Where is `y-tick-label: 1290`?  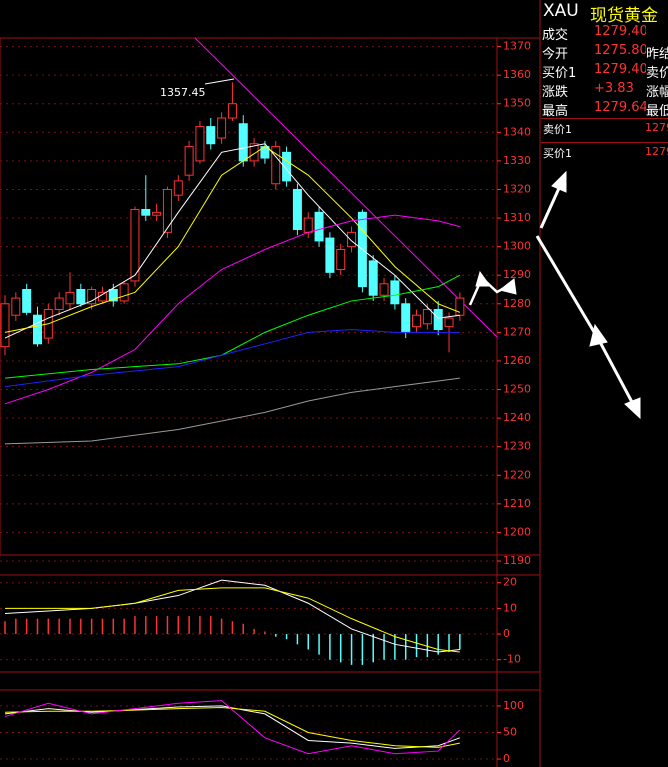
y-tick-label: 1290 is located at coordinates (517, 274).